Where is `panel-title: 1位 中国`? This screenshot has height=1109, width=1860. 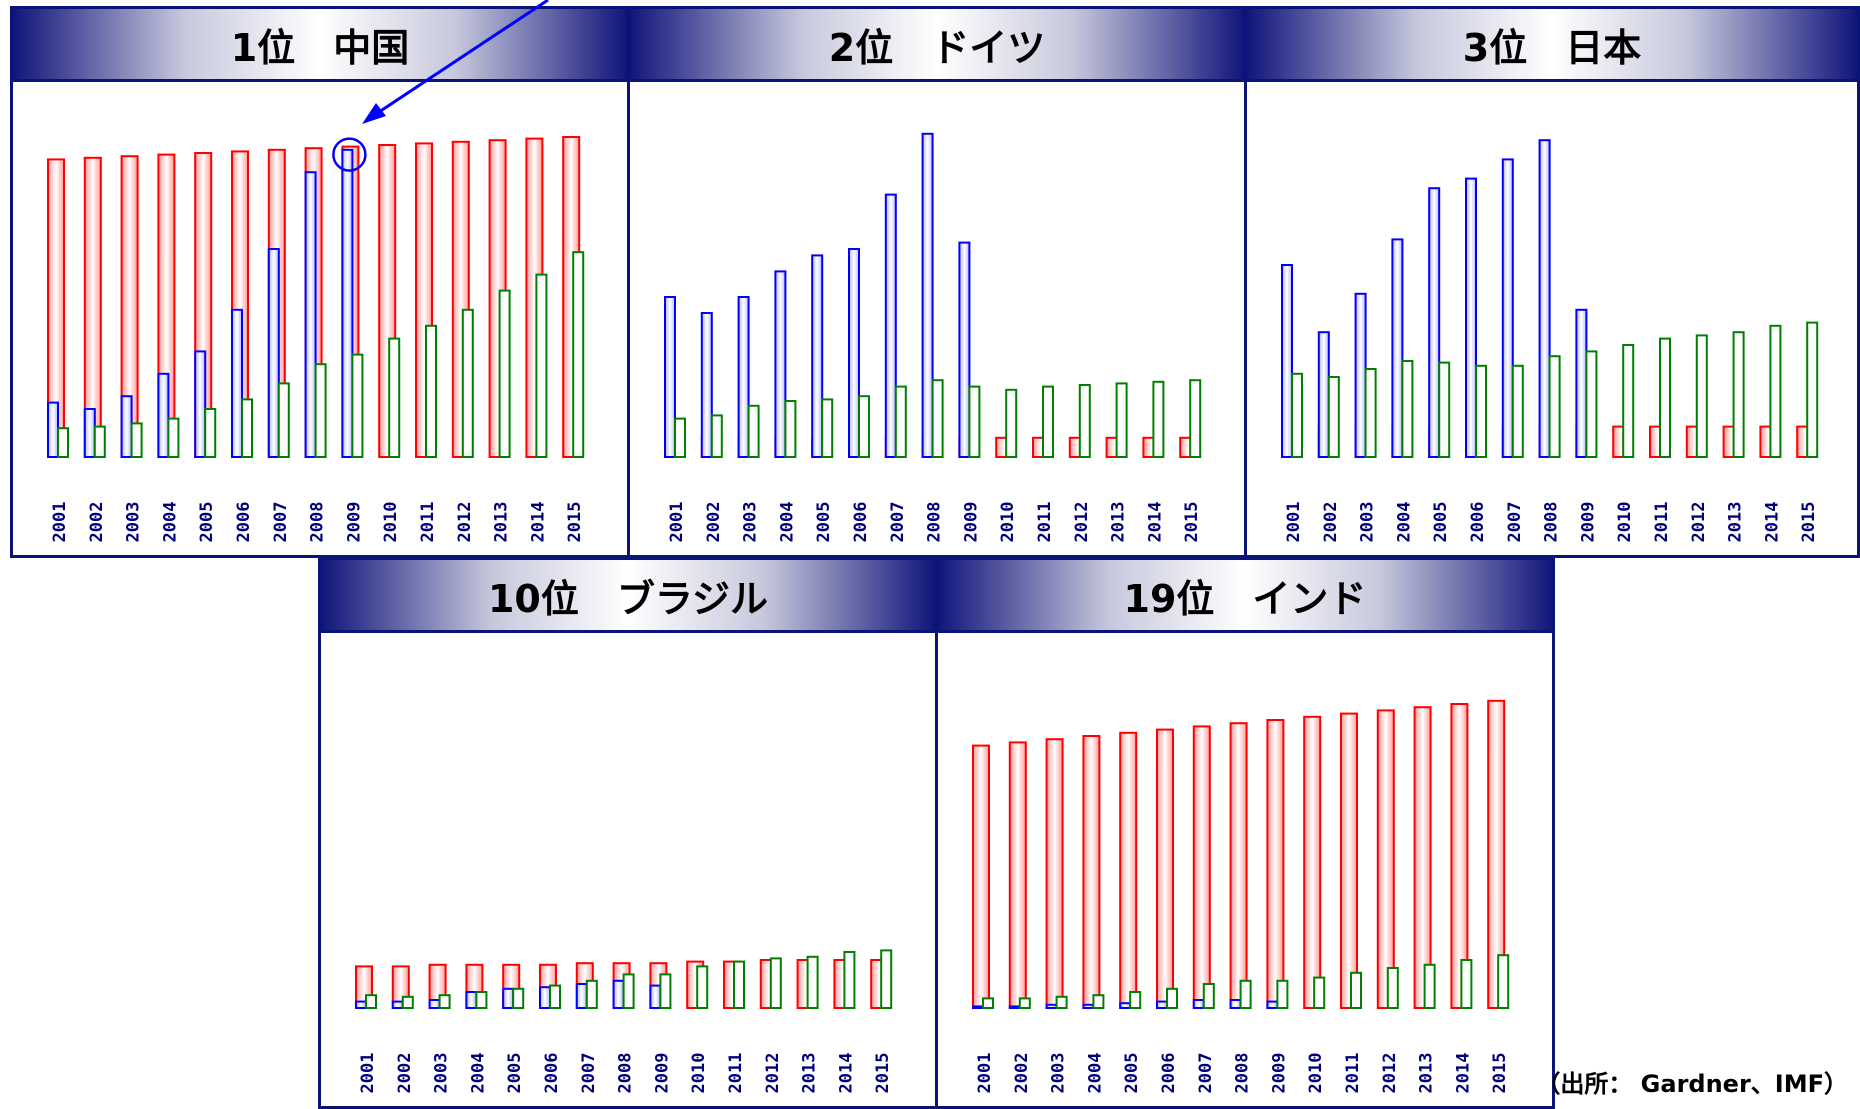
panel-title: 1位 中国 is located at coordinates (320, 47).